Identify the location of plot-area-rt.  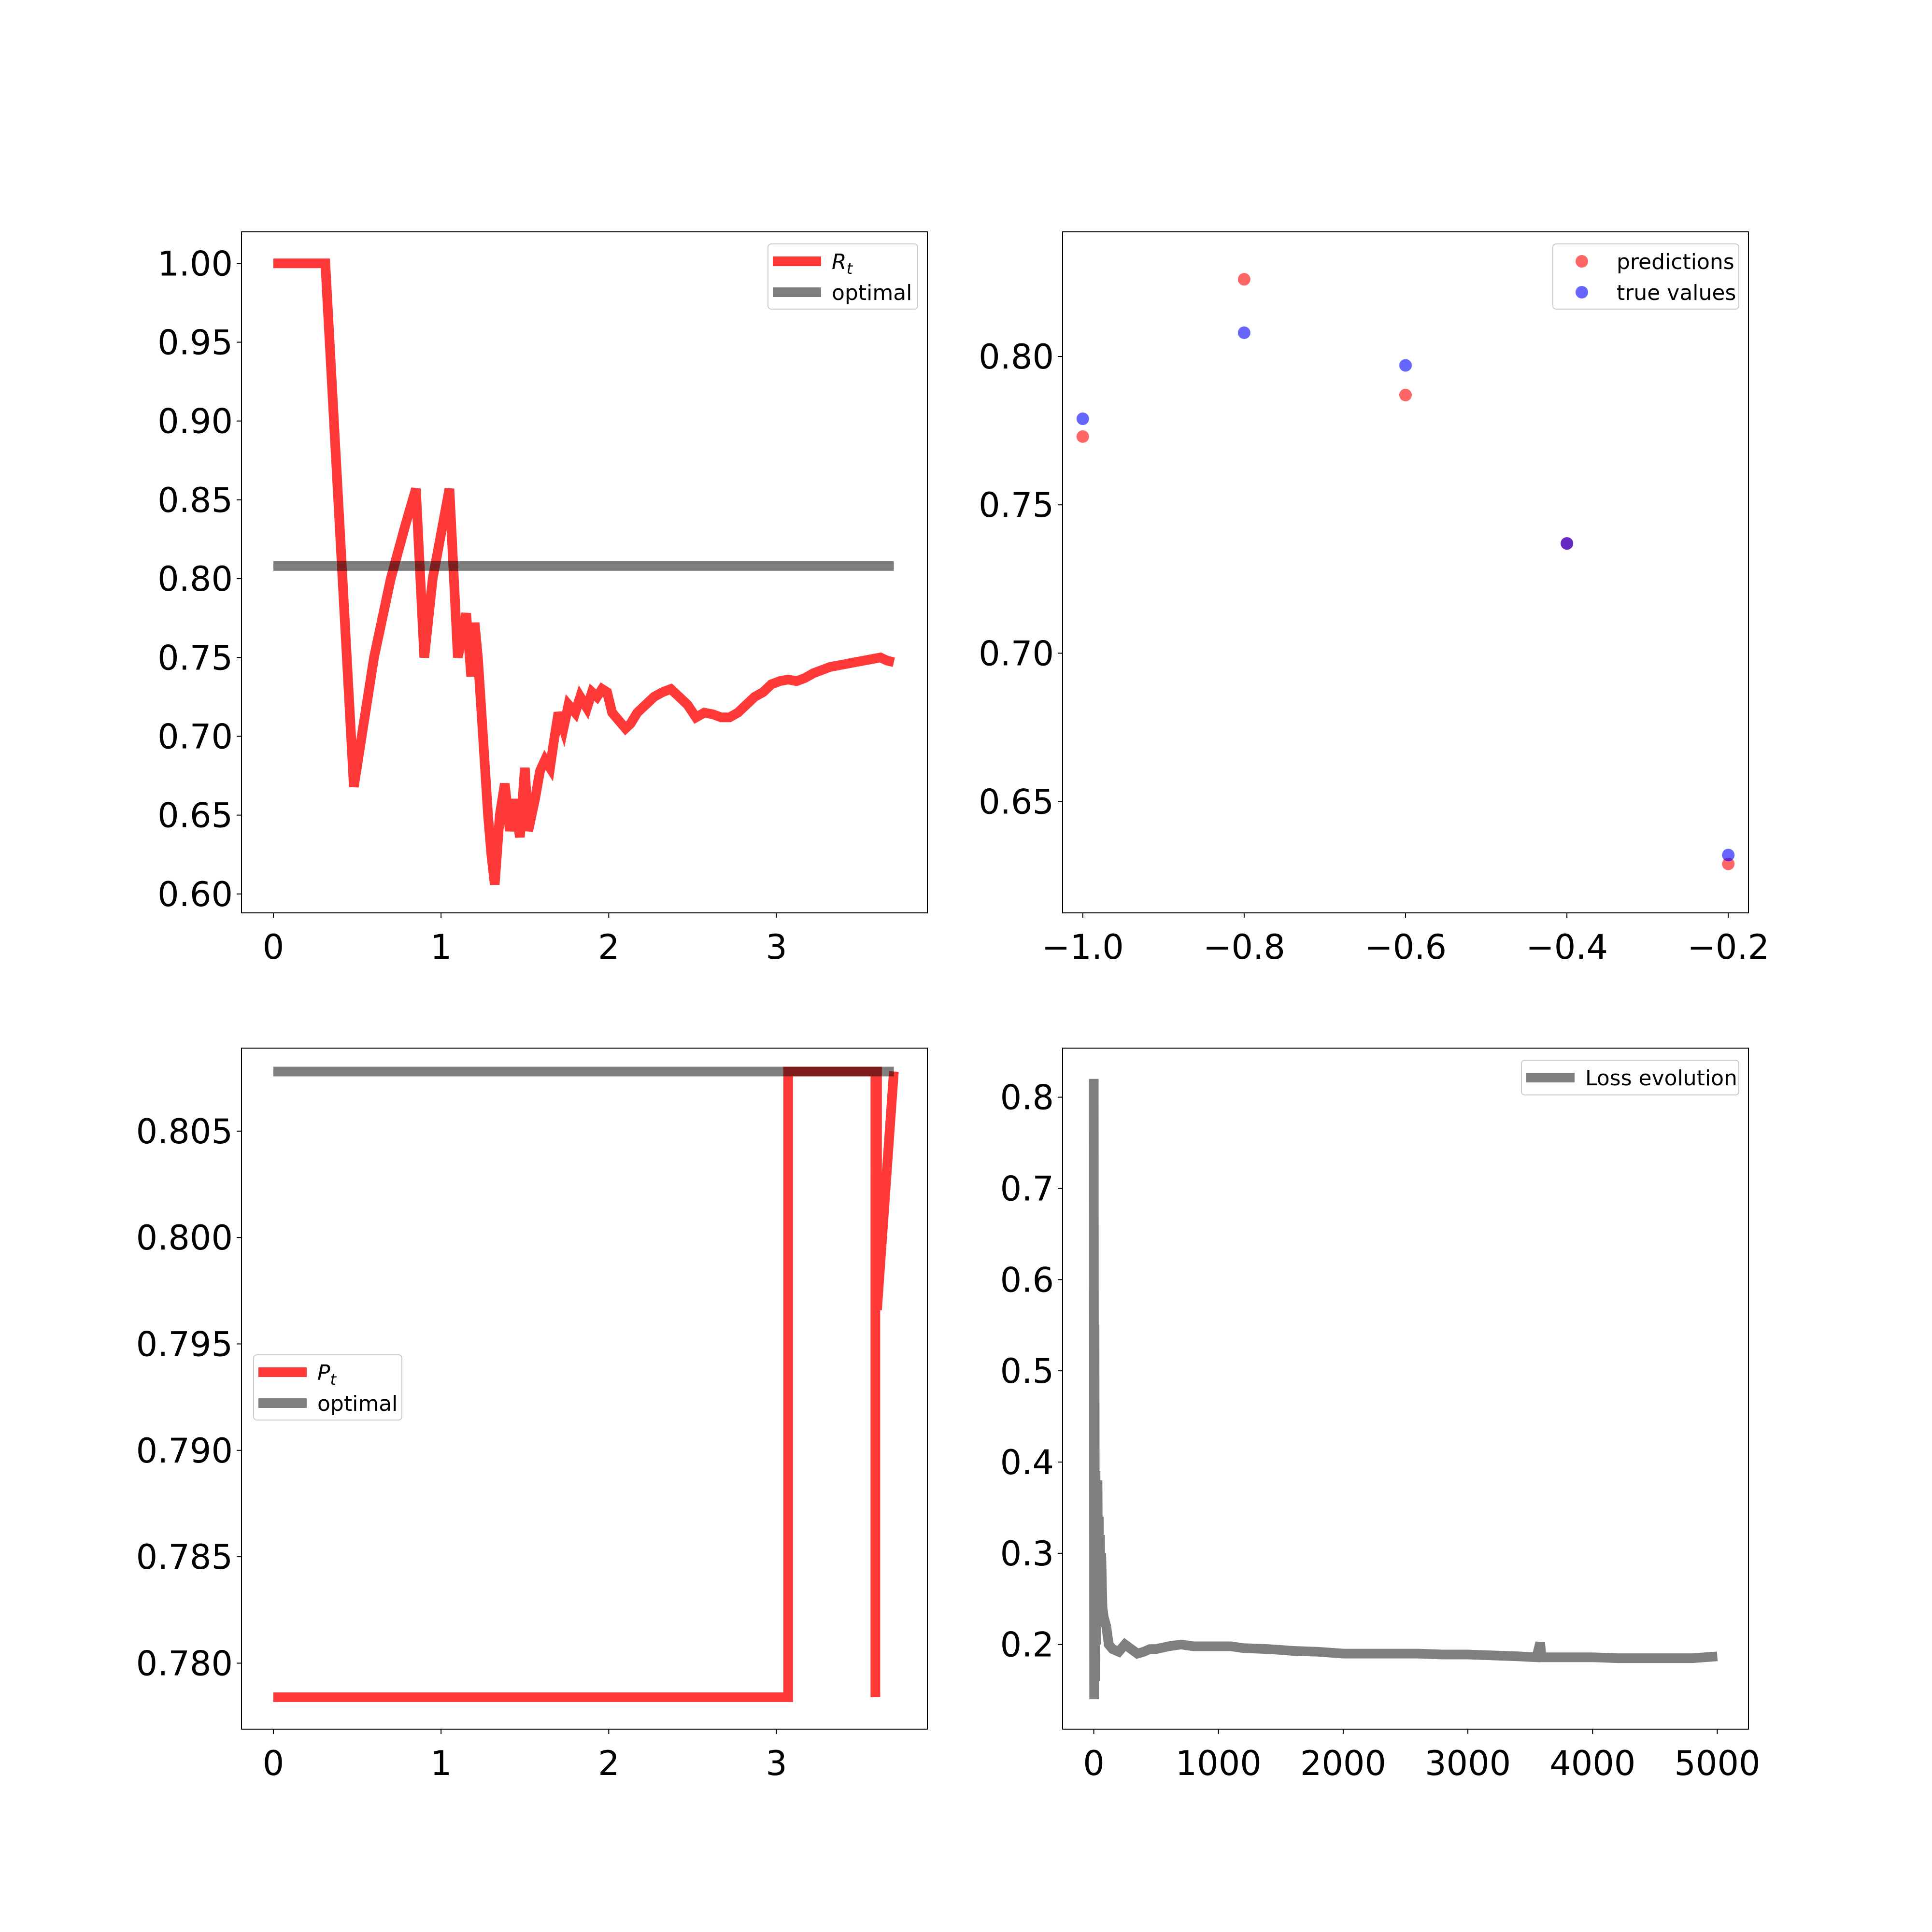
(584, 571).